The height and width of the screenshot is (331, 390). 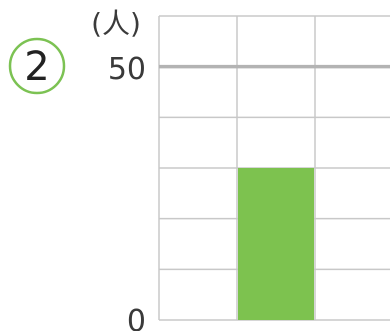 I want to click on bars, so click(x=276, y=244).